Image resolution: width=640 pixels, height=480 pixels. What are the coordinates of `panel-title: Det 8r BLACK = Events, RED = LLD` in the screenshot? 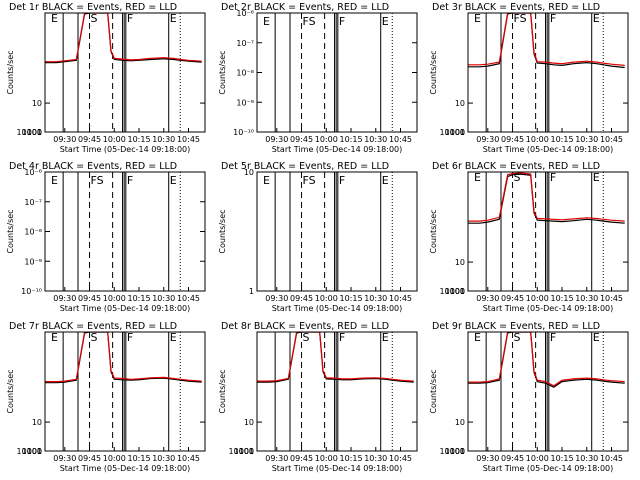 It's located at (305, 326).